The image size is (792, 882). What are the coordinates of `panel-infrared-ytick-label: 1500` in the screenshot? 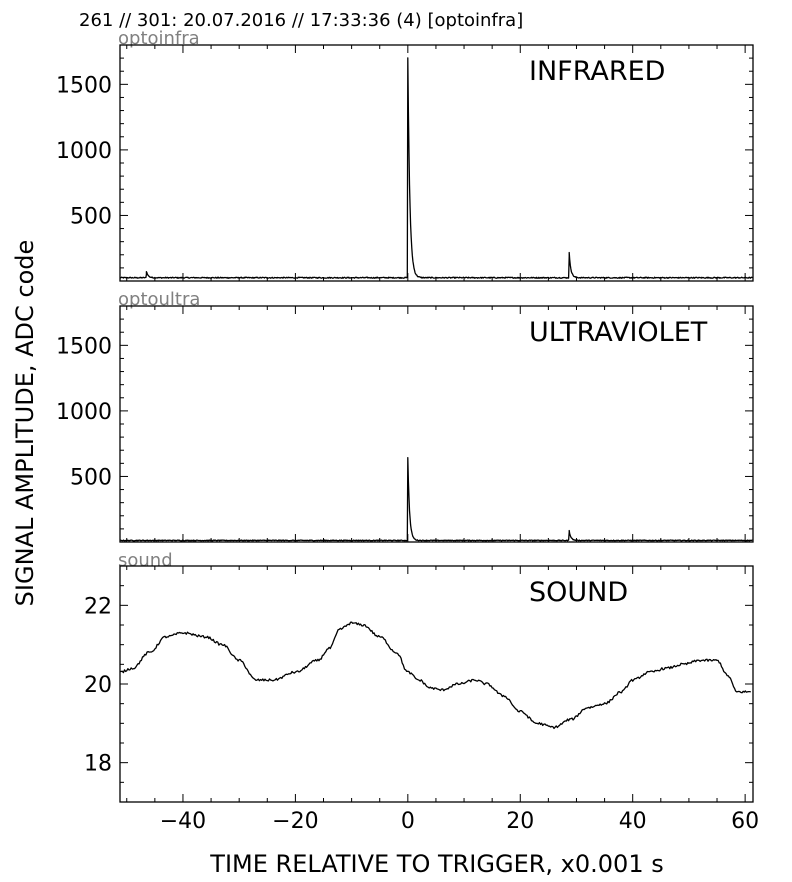 It's located at (84, 85).